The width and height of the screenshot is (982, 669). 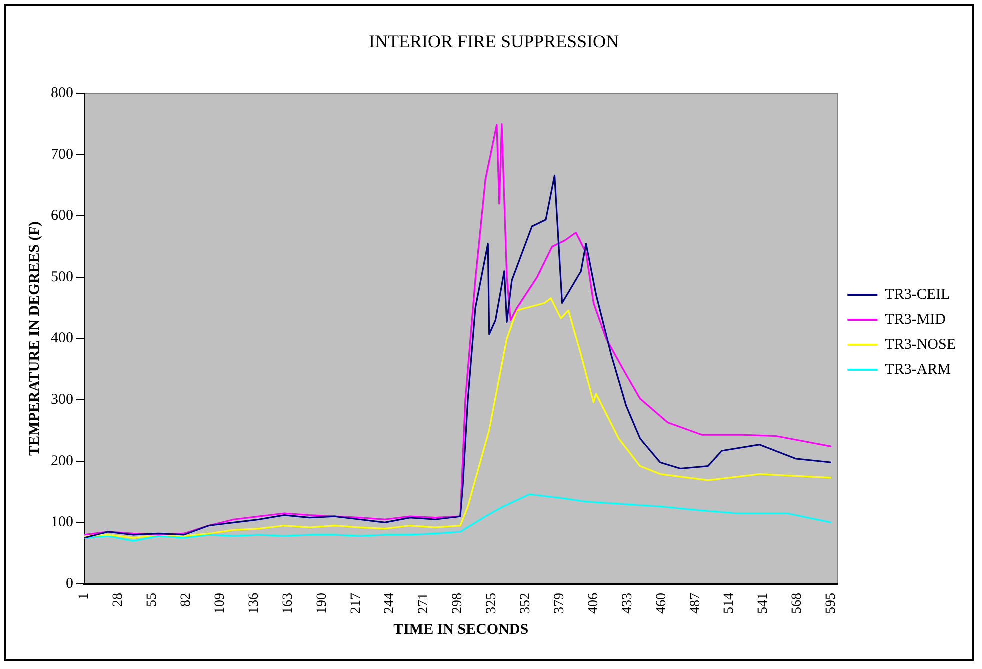 What do you see at coordinates (34, 339) in the screenshot?
I see `y-axis-title: TEMPERATURE IN DEGREES (F)` at bounding box center [34, 339].